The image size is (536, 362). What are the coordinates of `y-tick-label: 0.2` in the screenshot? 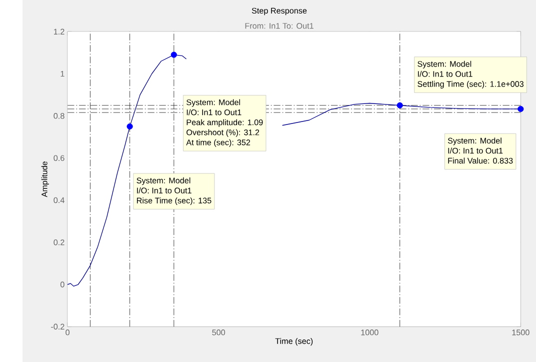 It's located at (59, 242).